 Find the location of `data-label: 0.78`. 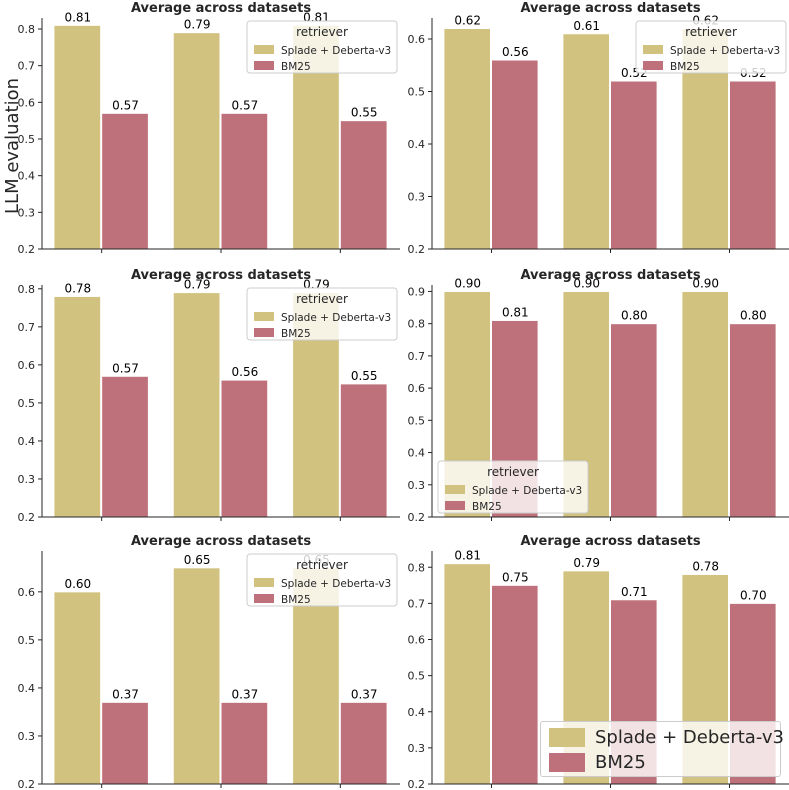

data-label: 0.78 is located at coordinates (705, 566).